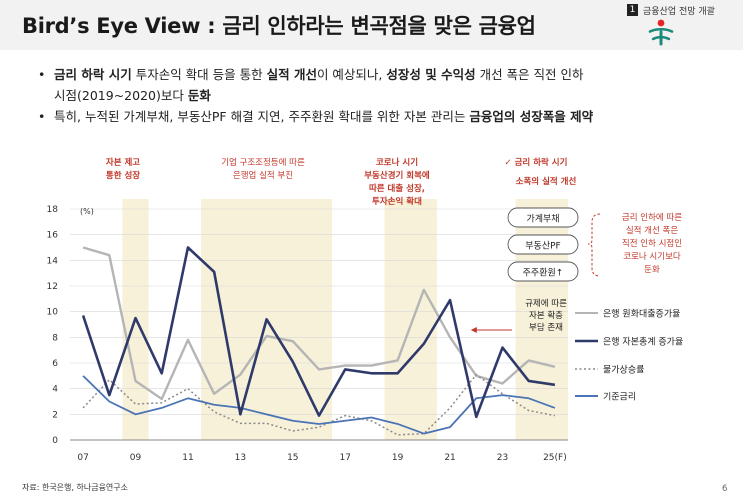 Image resolution: width=743 pixels, height=501 pixels. Describe the element at coordinates (263, 162) in the screenshot. I see `svg-text: 기업 구조조정등에 따른` at that location.